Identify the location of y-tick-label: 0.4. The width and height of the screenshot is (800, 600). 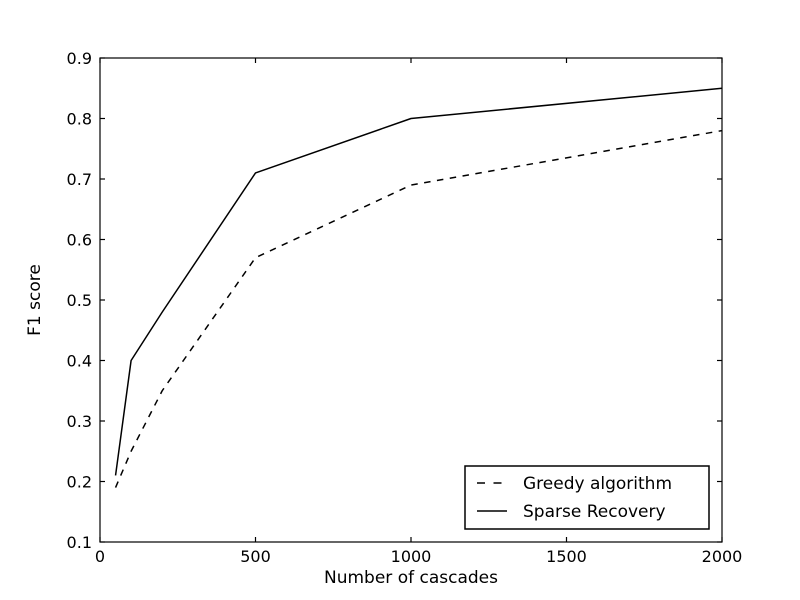
(79, 361).